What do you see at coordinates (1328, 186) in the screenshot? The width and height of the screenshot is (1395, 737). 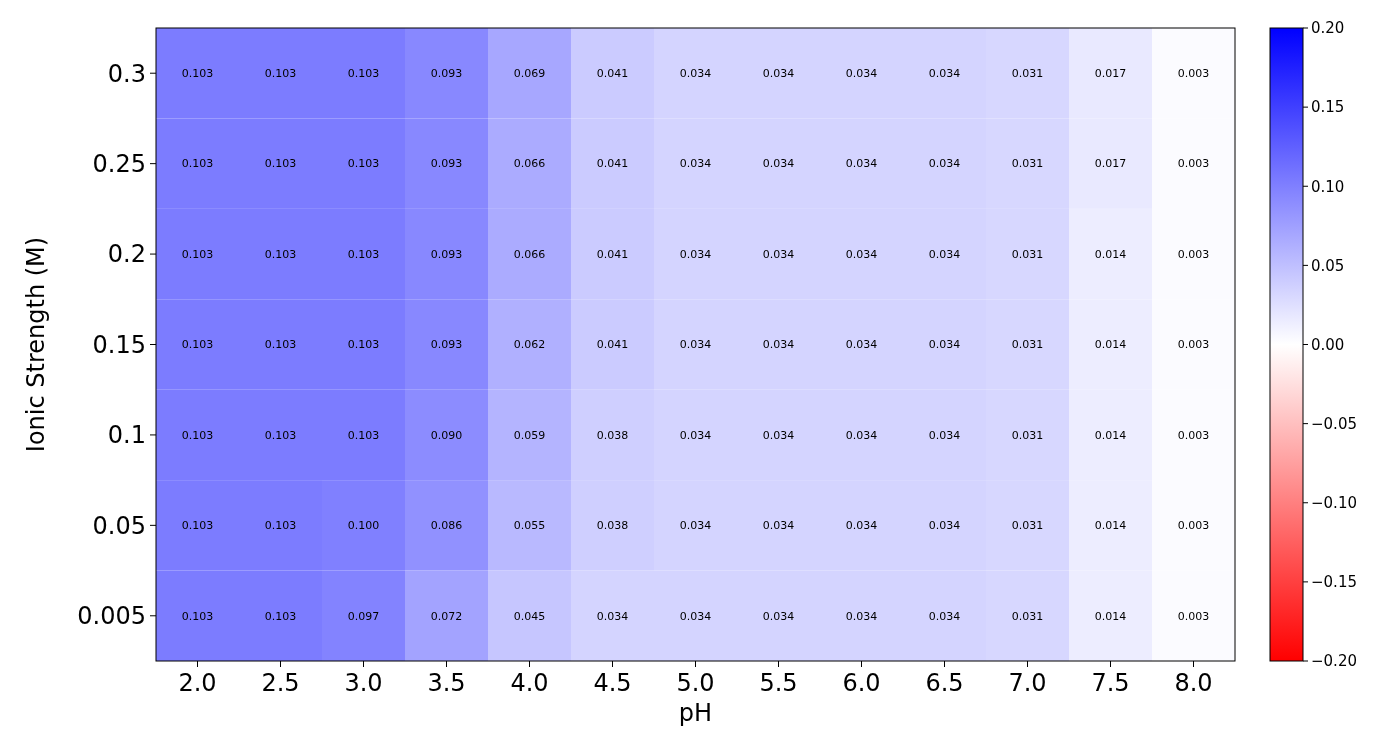 I see `color-bar-label: 0.10` at bounding box center [1328, 186].